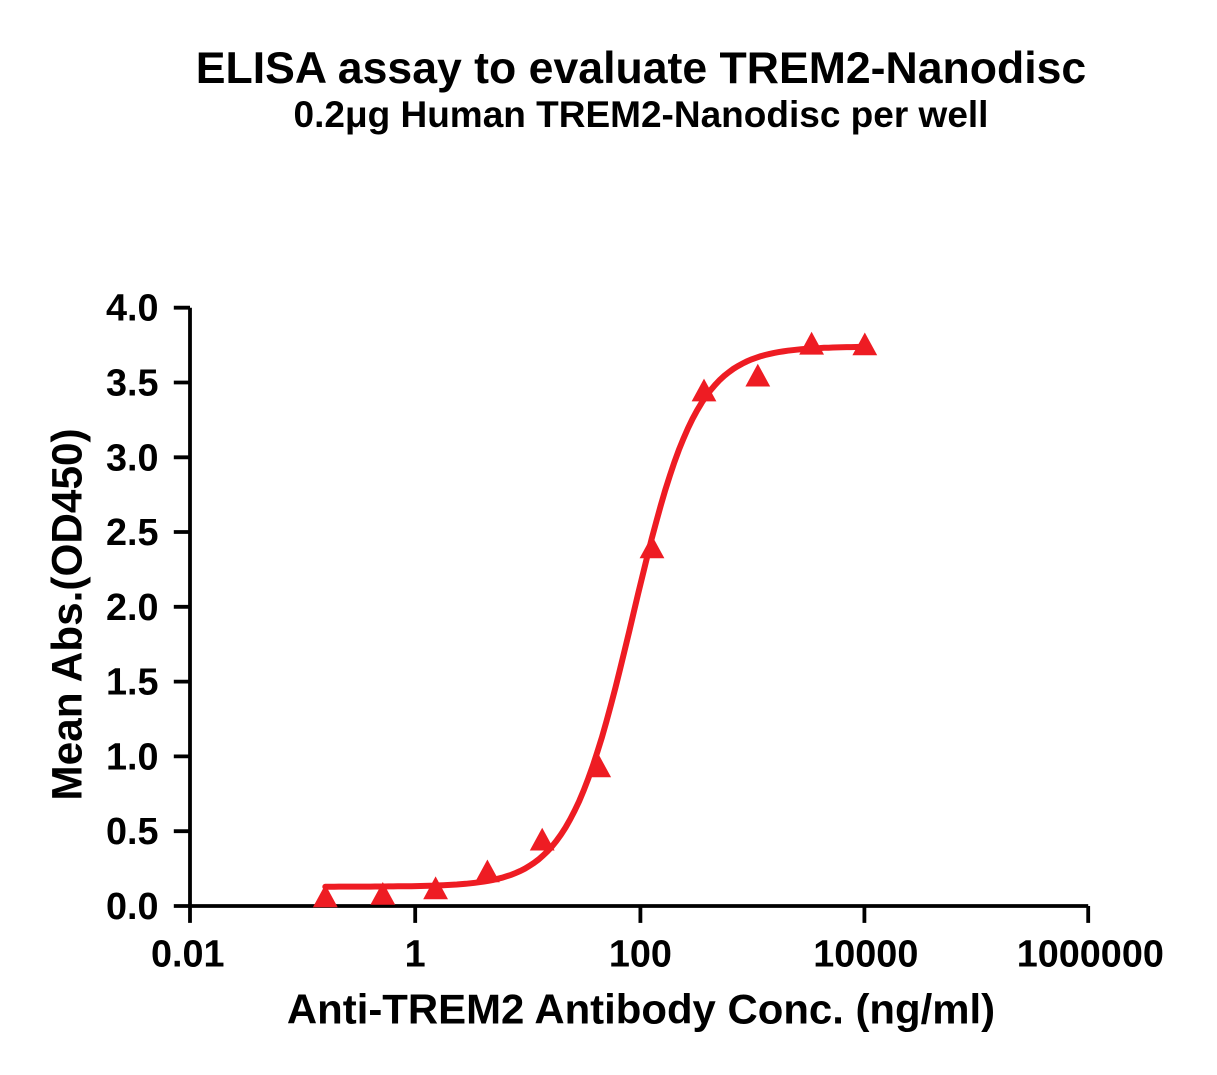 The width and height of the screenshot is (1217, 1075). What do you see at coordinates (132, 832) in the screenshot?
I see `svg-text: 0.5` at bounding box center [132, 832].